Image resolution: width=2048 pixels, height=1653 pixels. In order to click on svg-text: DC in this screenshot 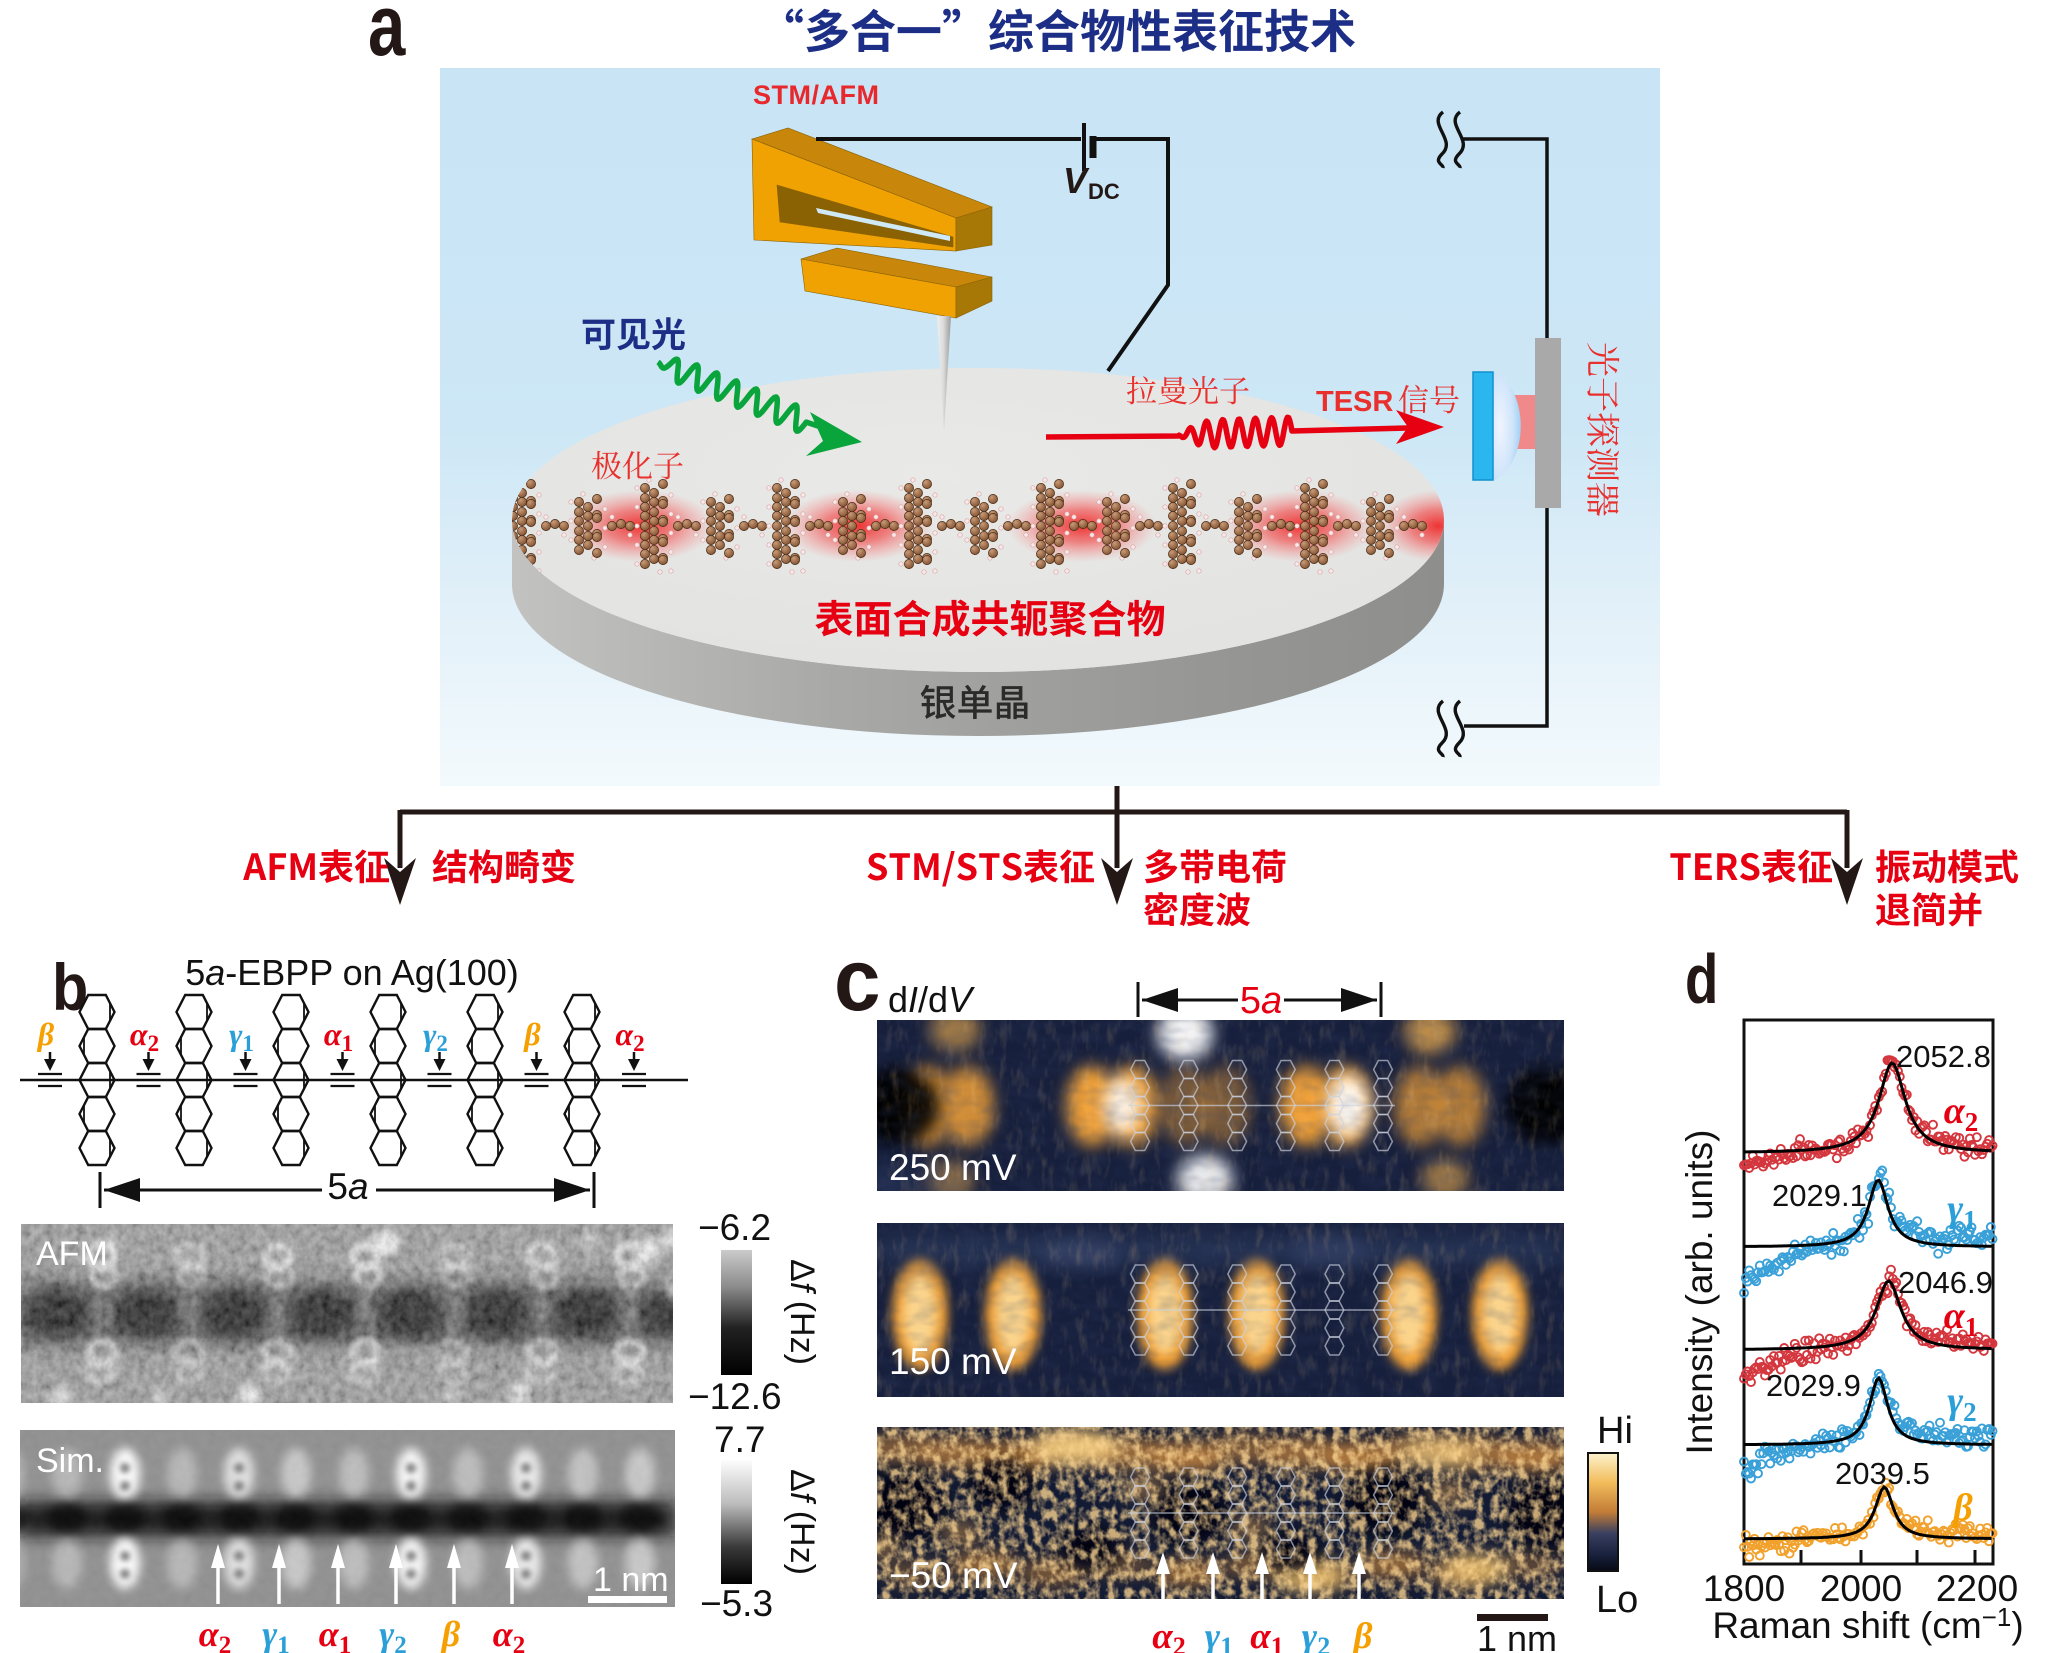, I will do `click(1104, 191)`.